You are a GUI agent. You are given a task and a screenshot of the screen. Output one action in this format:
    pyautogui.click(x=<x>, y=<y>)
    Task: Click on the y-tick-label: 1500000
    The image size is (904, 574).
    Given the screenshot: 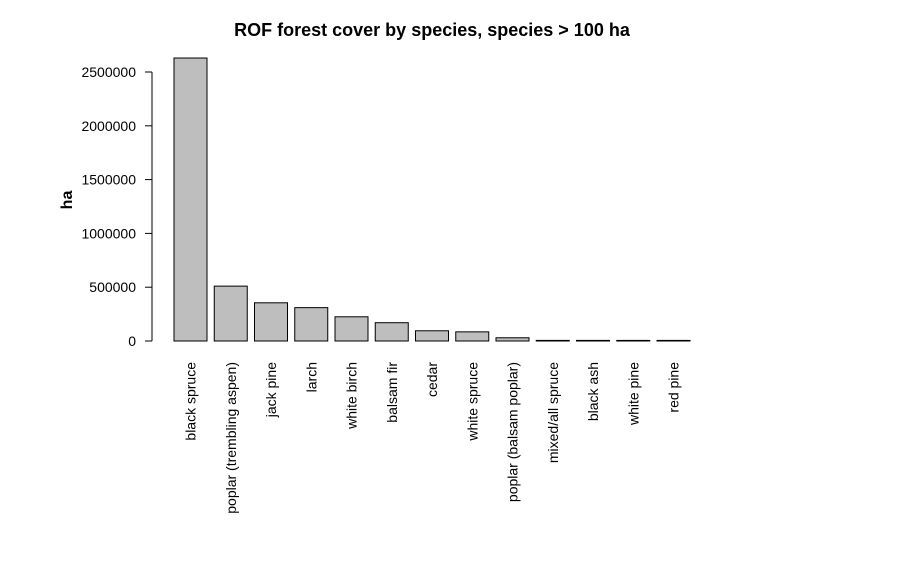 What is the action you would take?
    pyautogui.click(x=108, y=180)
    